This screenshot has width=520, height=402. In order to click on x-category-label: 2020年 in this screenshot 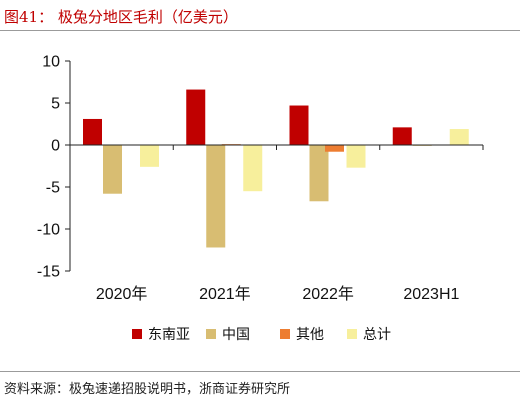, I will do `click(122, 294)`.